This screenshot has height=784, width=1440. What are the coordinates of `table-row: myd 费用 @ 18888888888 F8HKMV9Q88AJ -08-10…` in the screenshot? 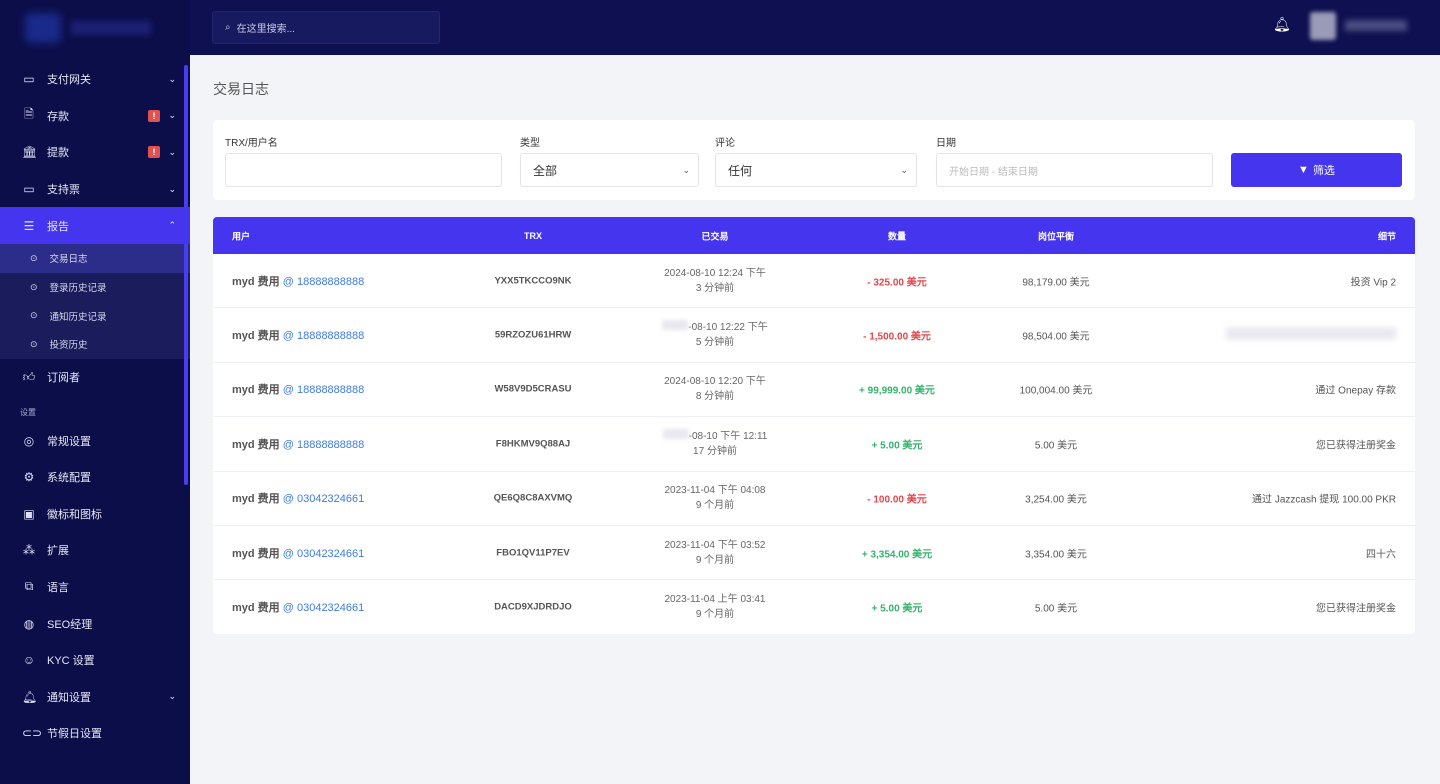 It's located at (814, 444).